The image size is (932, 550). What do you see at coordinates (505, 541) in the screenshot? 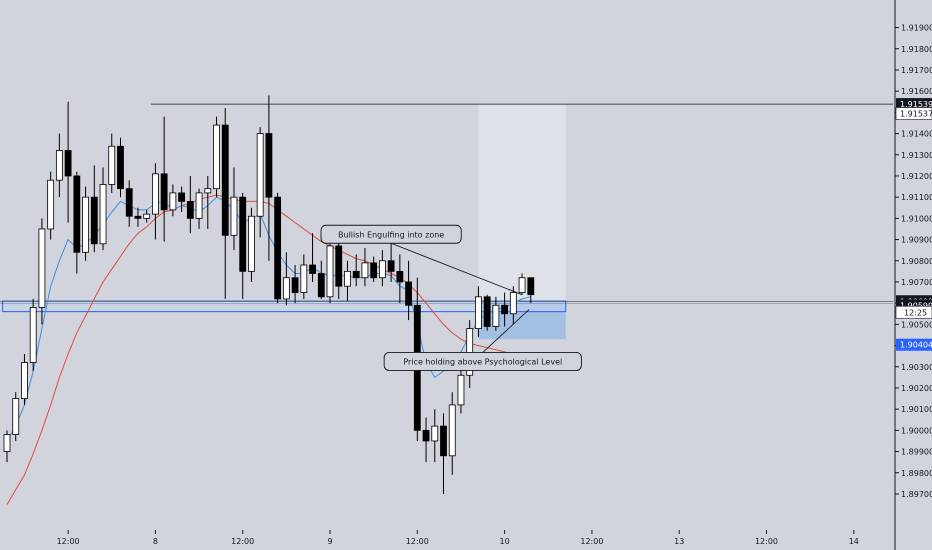
I see `time-tick-label: 10` at bounding box center [505, 541].